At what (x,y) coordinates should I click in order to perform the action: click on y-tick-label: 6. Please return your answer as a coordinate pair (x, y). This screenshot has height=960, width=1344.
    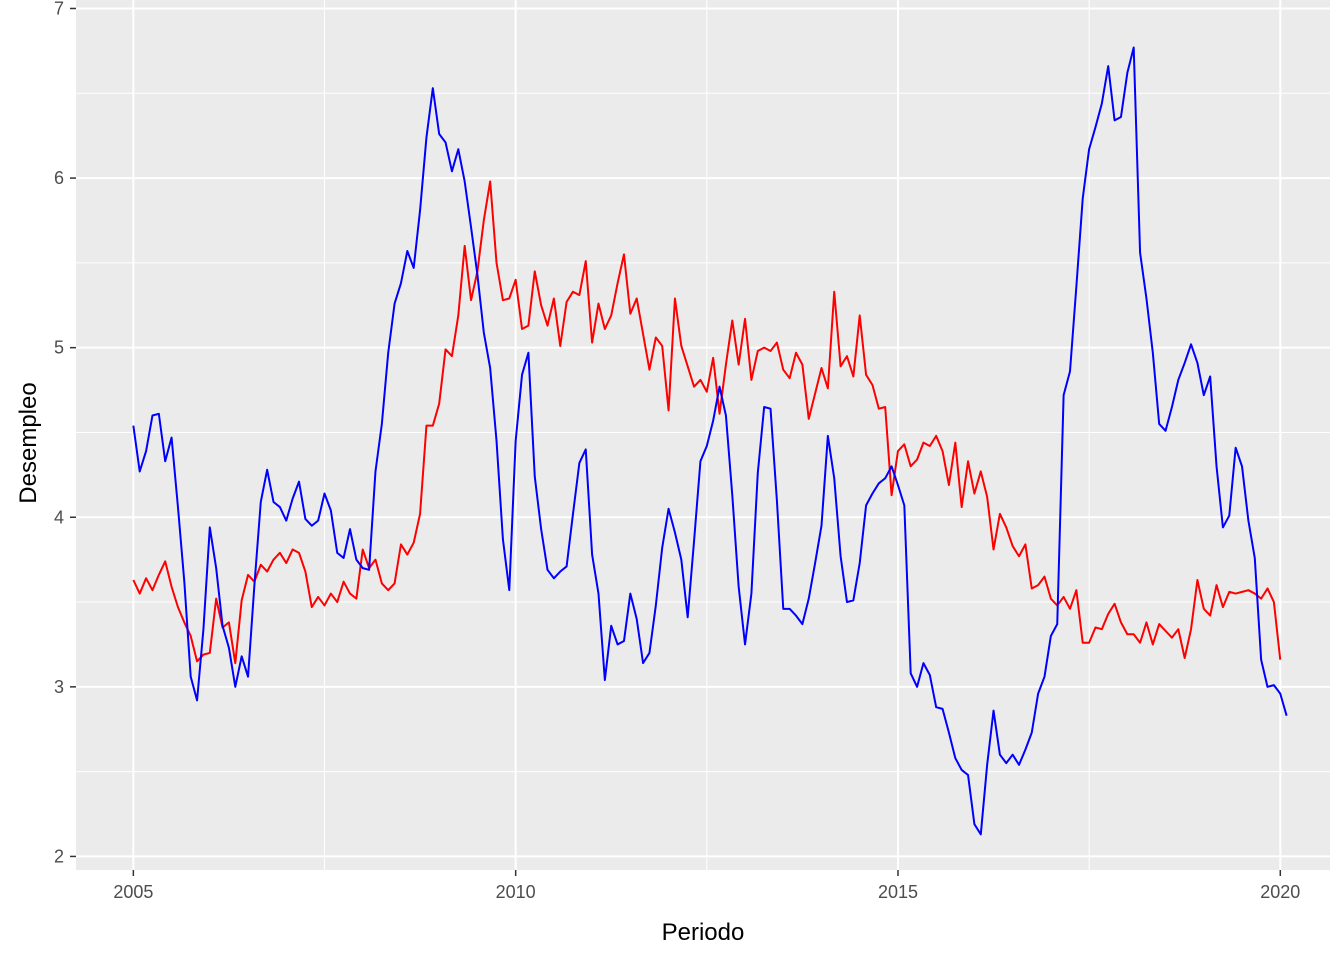
    Looking at the image, I should click on (59, 178).